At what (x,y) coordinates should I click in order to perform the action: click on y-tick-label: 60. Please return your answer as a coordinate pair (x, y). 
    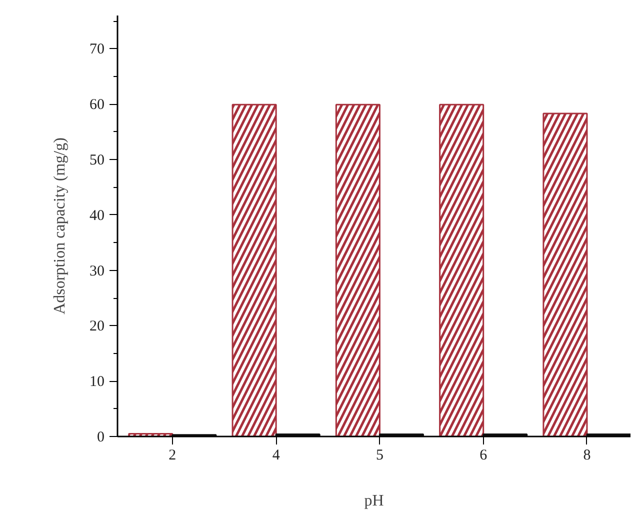
    Looking at the image, I should click on (97, 105).